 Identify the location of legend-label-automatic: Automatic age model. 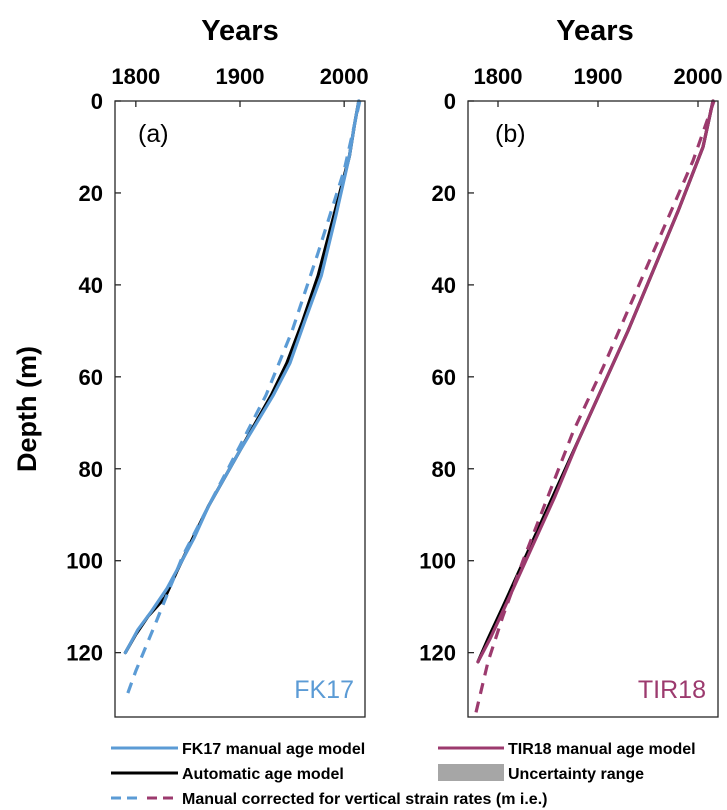
(263, 774).